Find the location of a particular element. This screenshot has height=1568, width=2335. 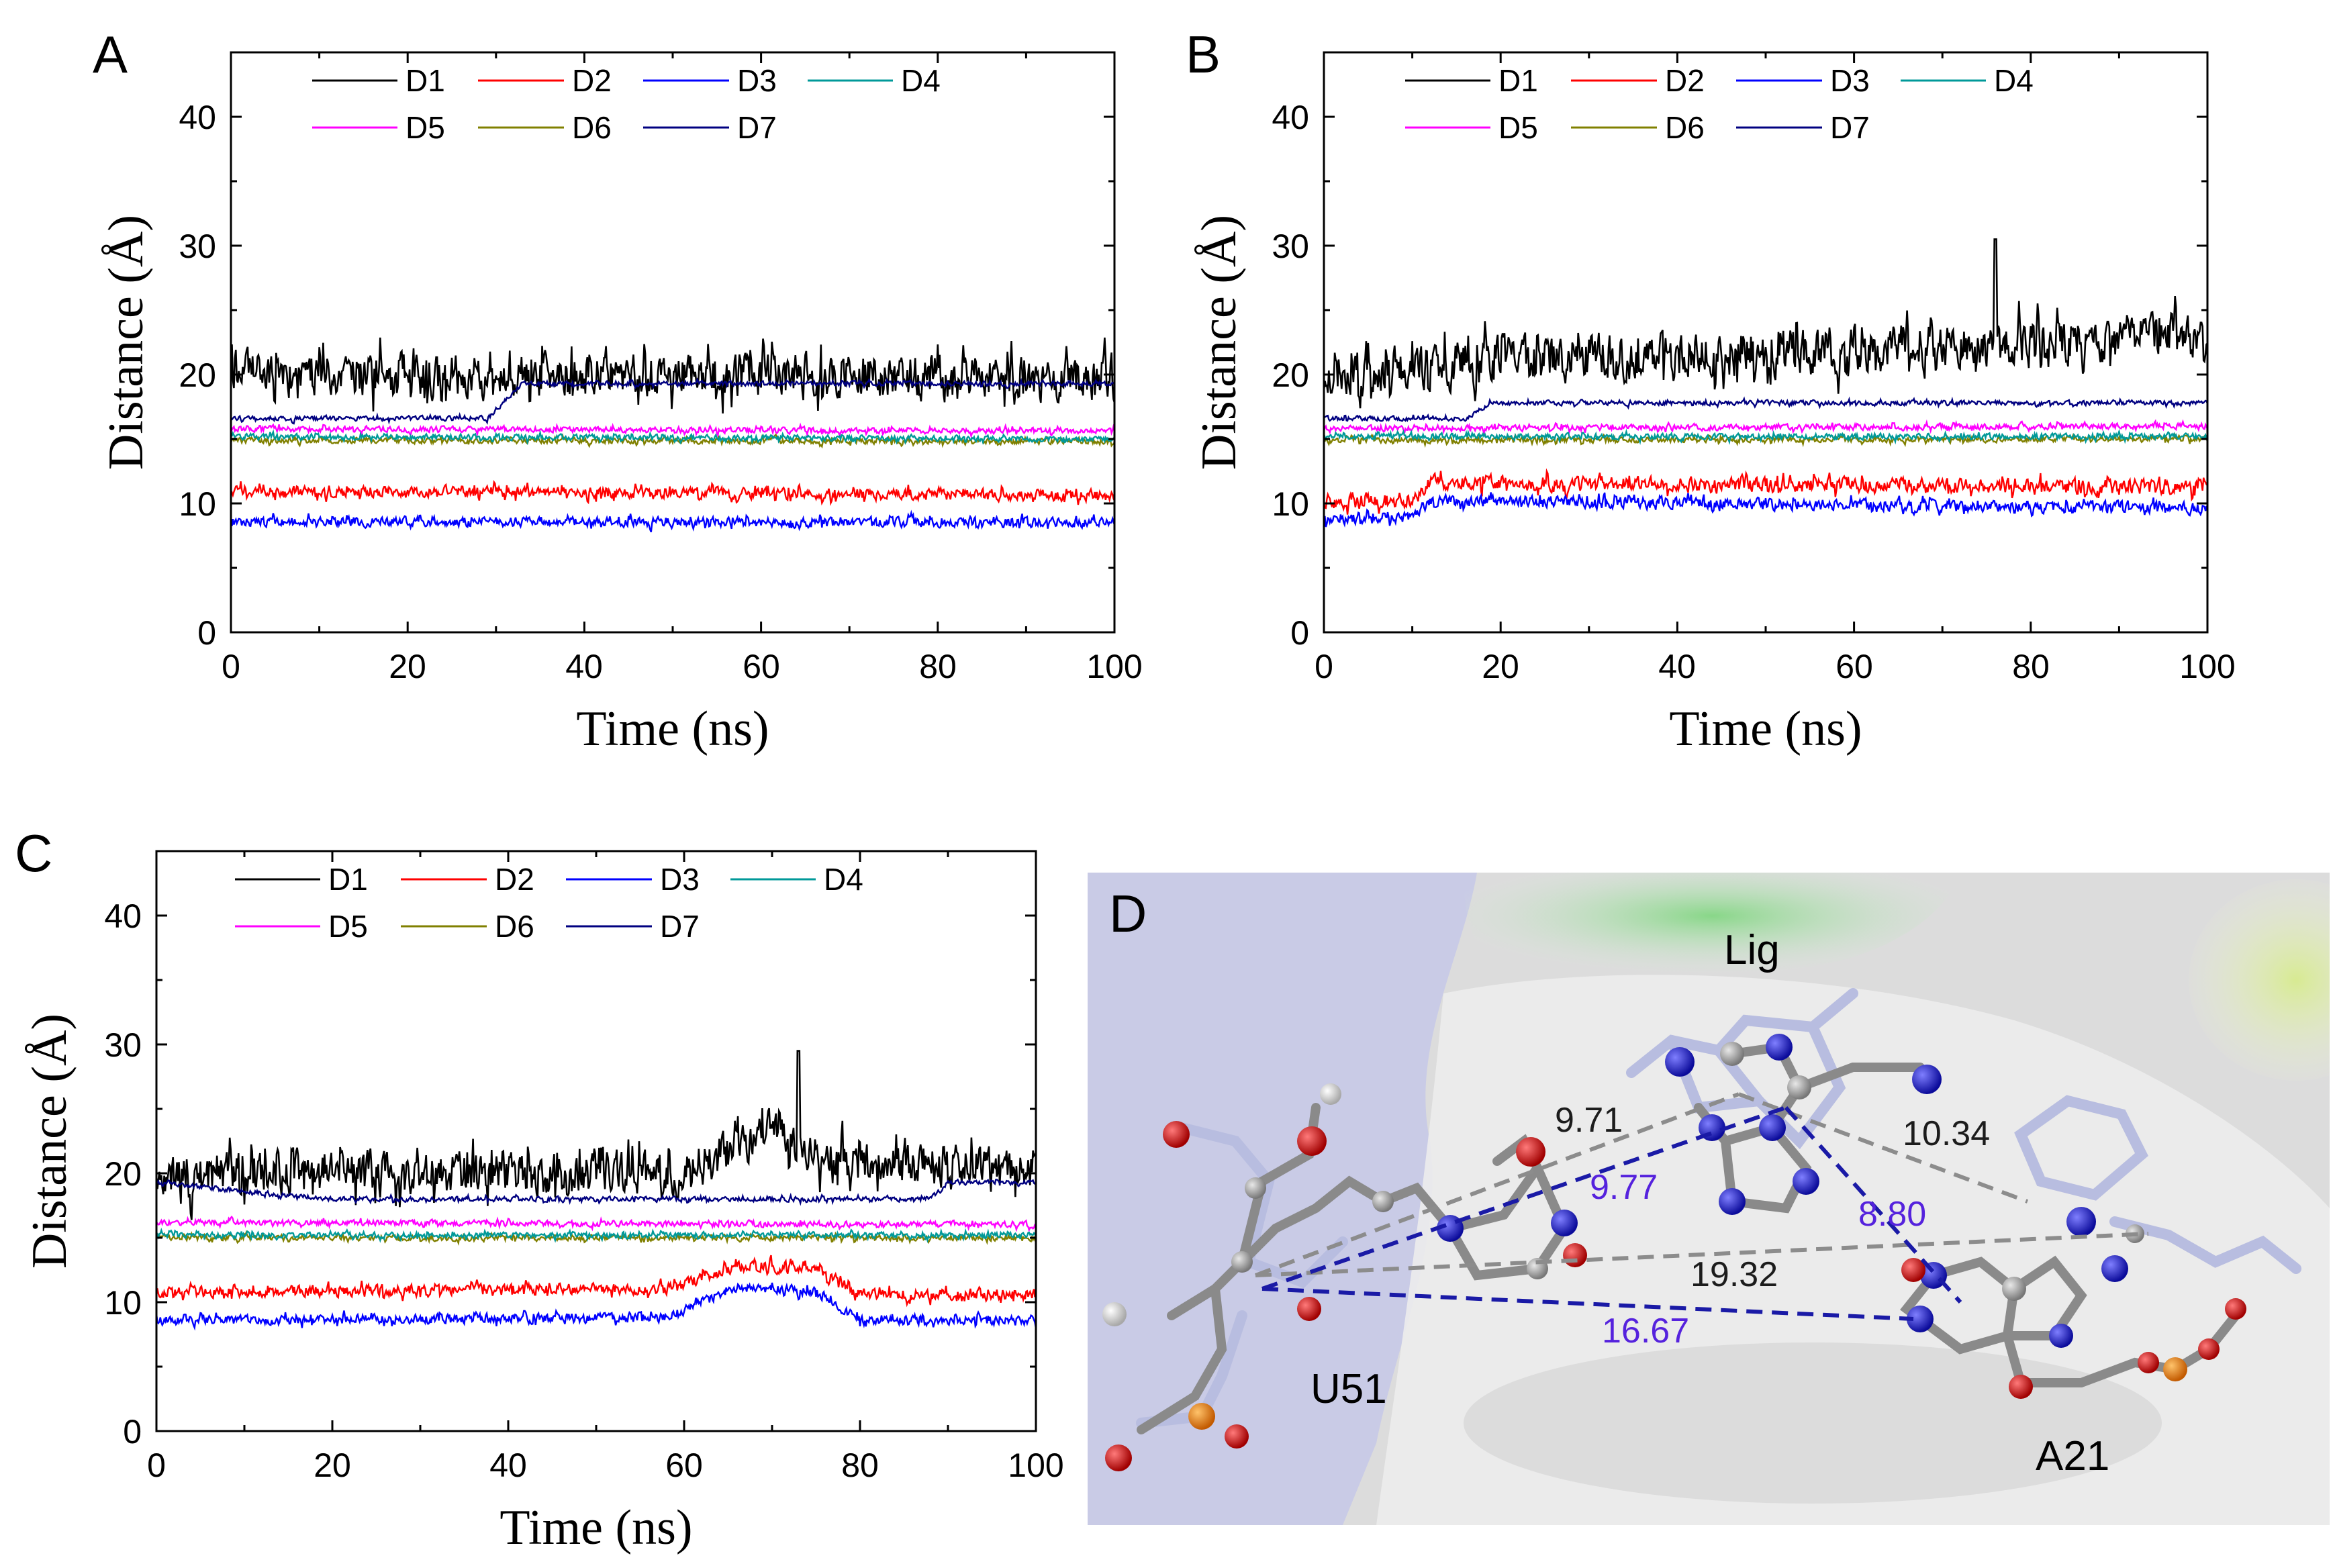

distance-label-16-67: 16.67 is located at coordinates (1645, 1332).